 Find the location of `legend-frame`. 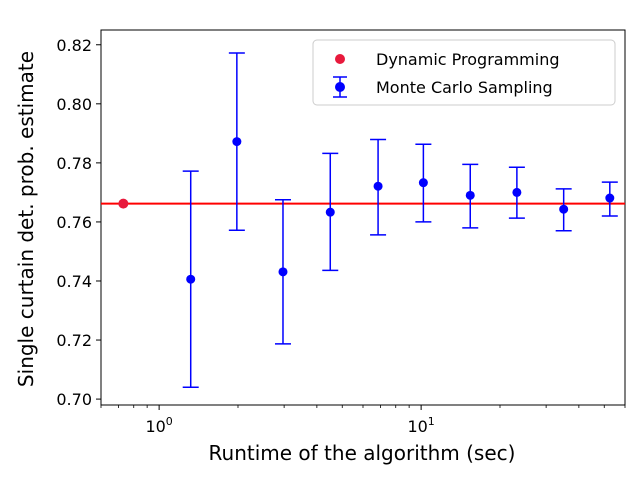

legend-frame is located at coordinates (464, 72).